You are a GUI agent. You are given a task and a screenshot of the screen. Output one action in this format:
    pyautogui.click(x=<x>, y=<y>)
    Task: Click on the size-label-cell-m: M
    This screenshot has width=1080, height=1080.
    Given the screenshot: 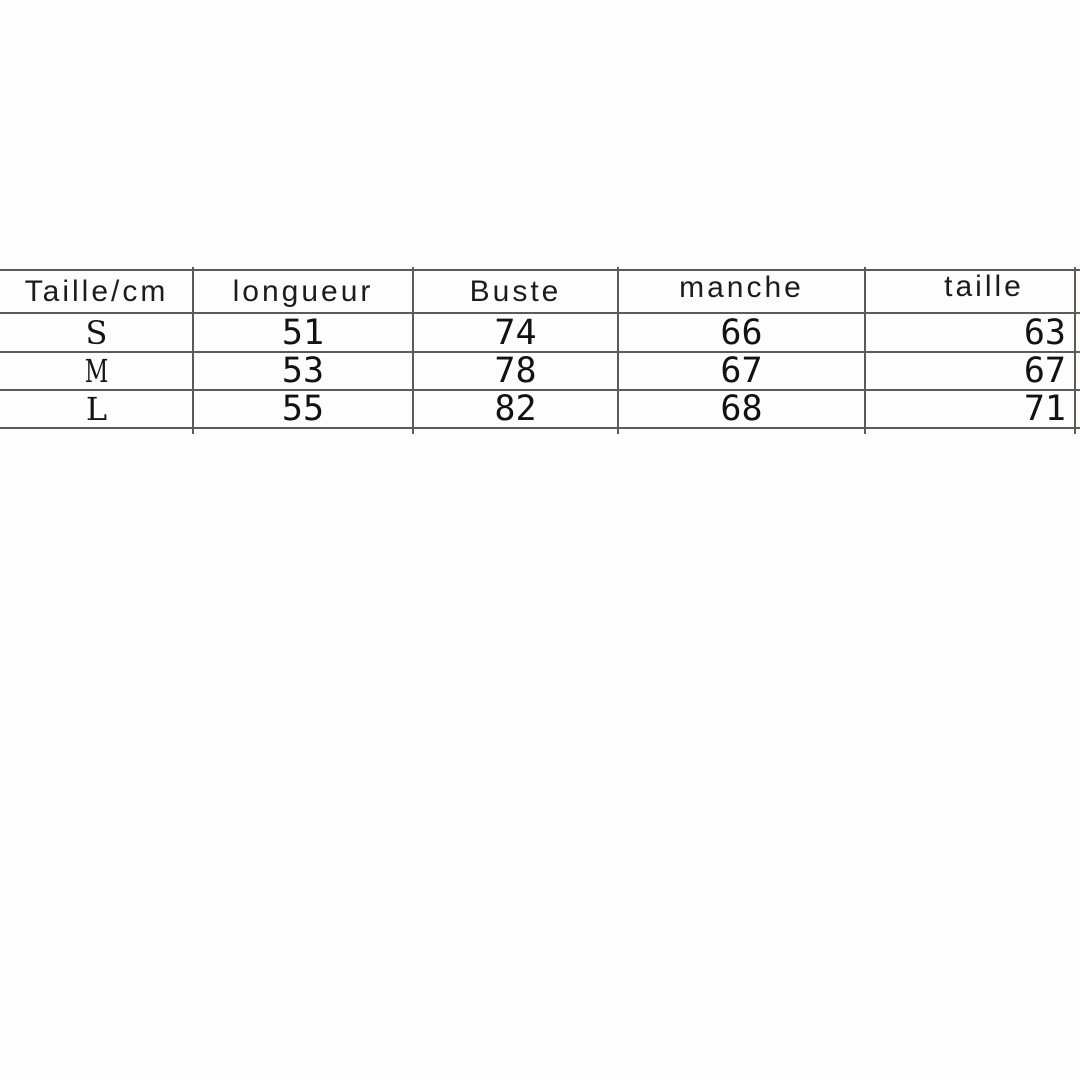 What is the action you would take?
    pyautogui.click(x=96, y=371)
    